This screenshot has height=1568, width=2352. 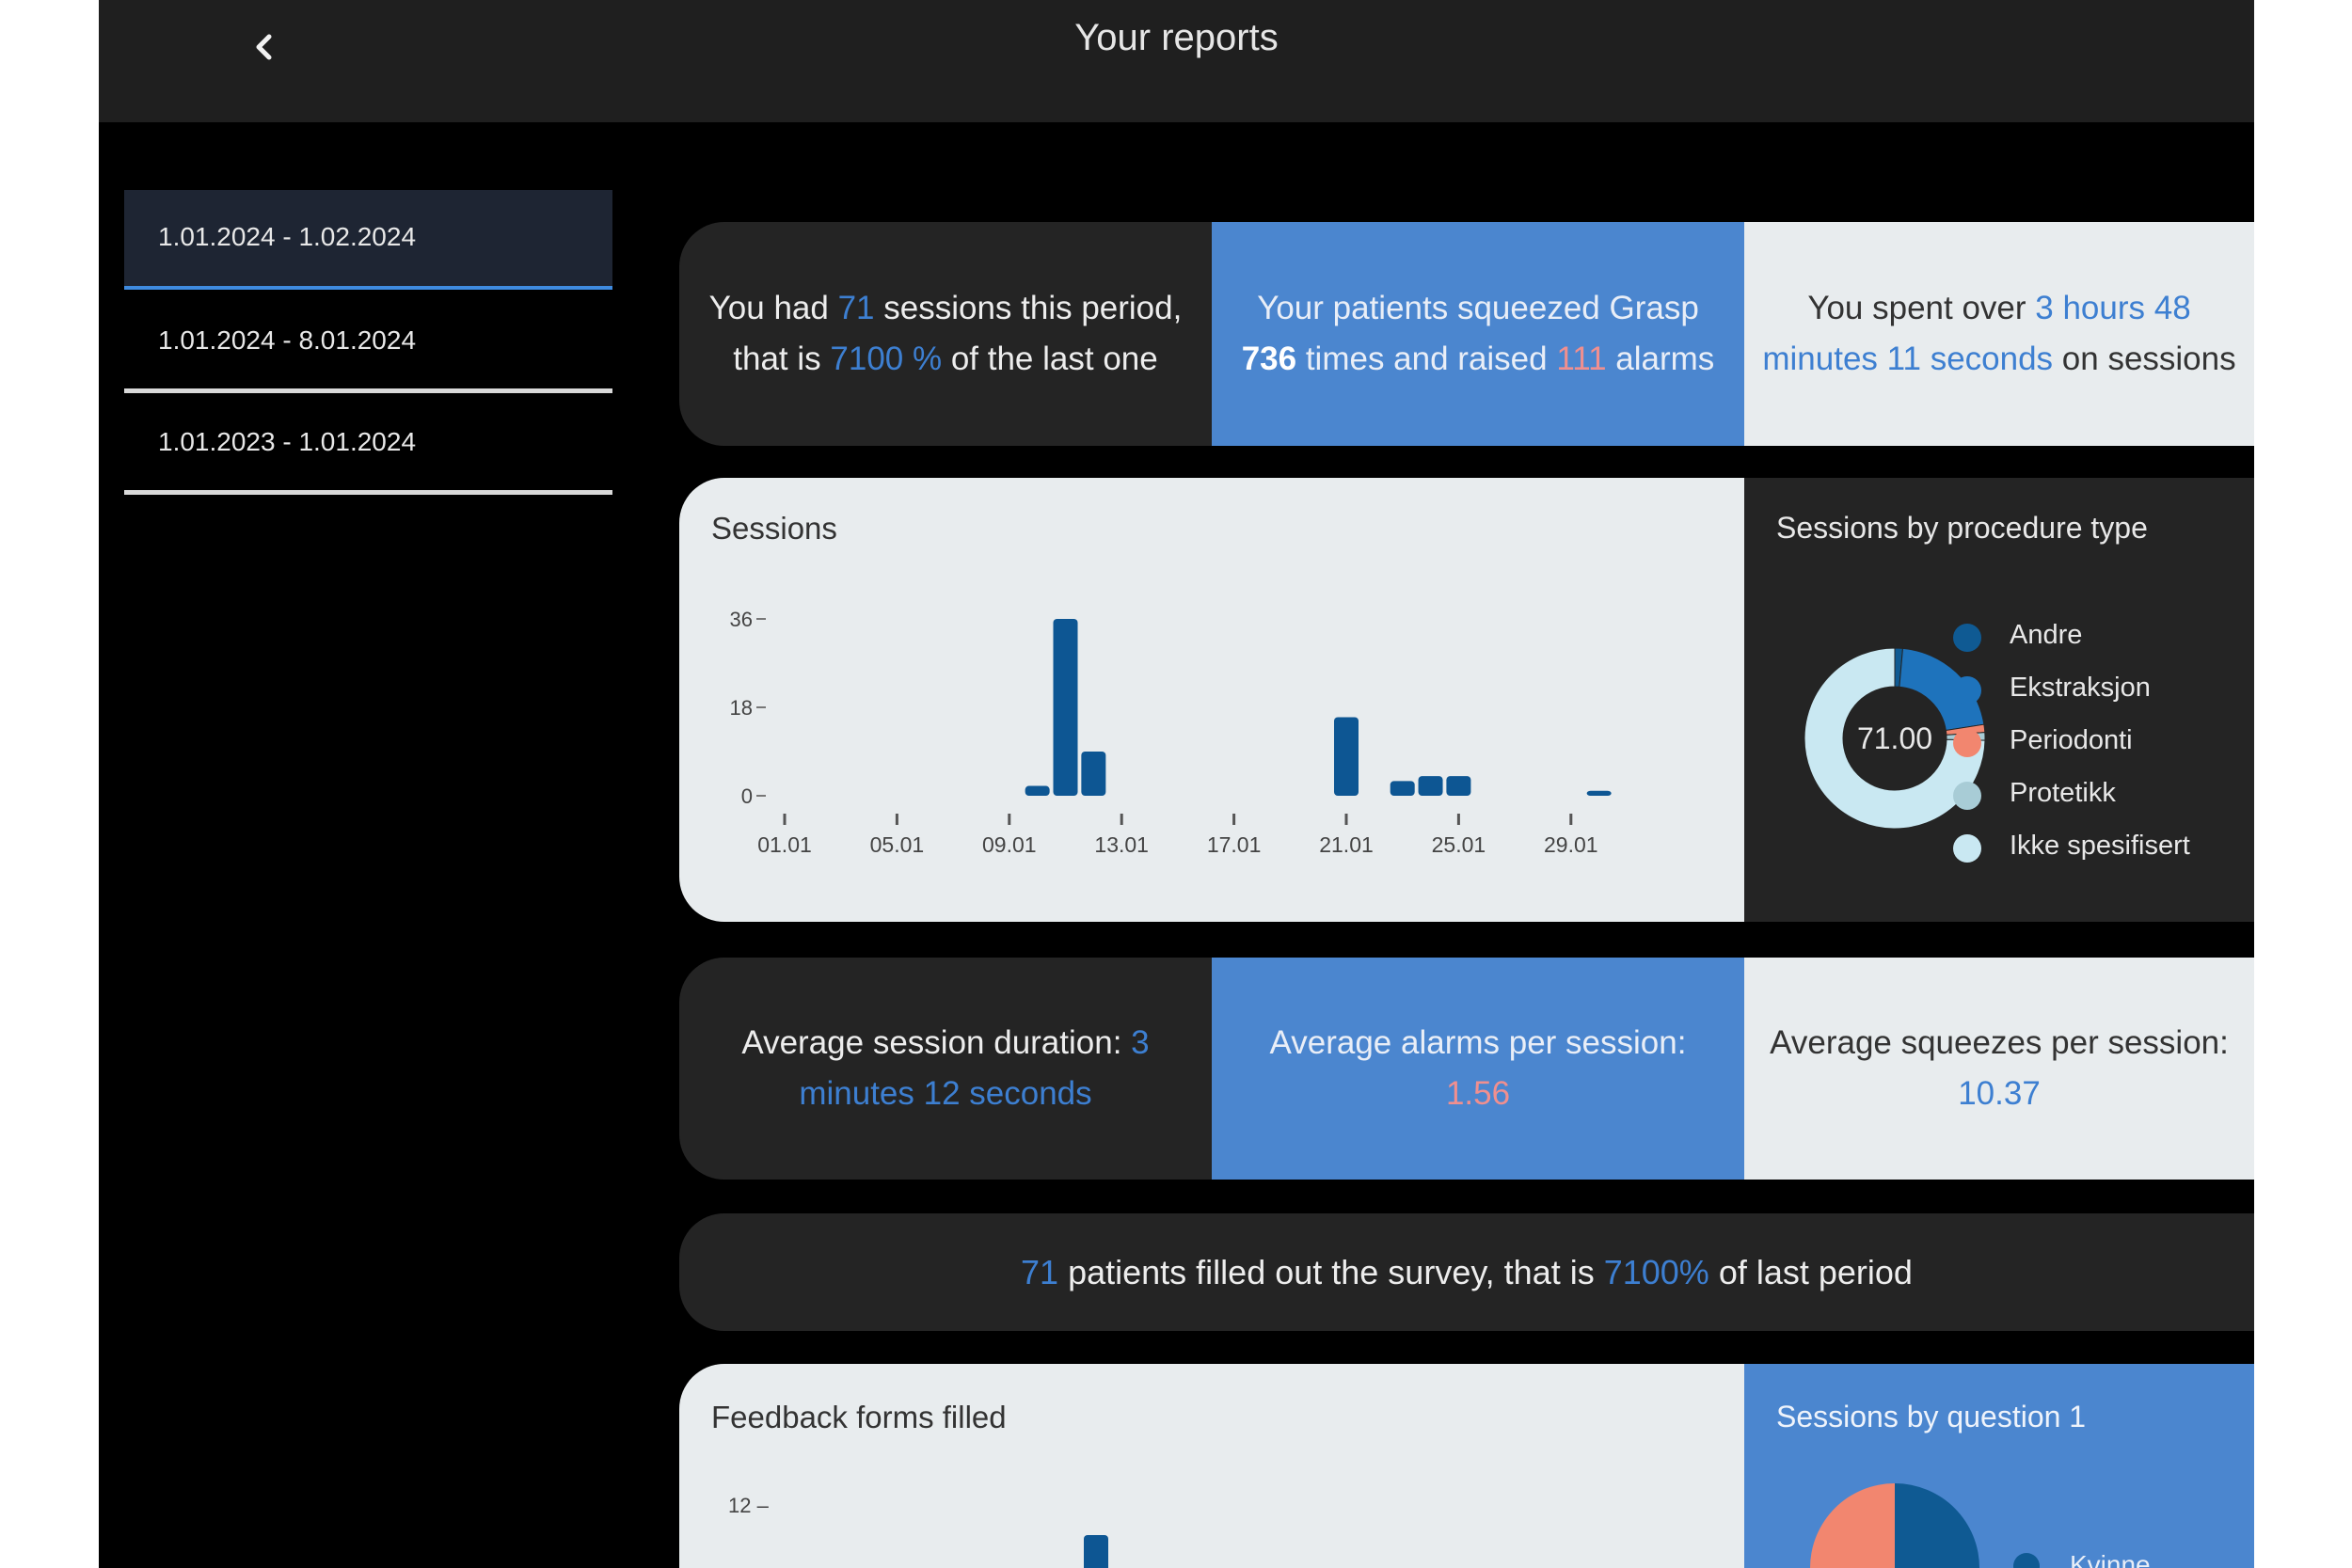 I want to click on x-tick-label: 17.01, so click(x=1234, y=844).